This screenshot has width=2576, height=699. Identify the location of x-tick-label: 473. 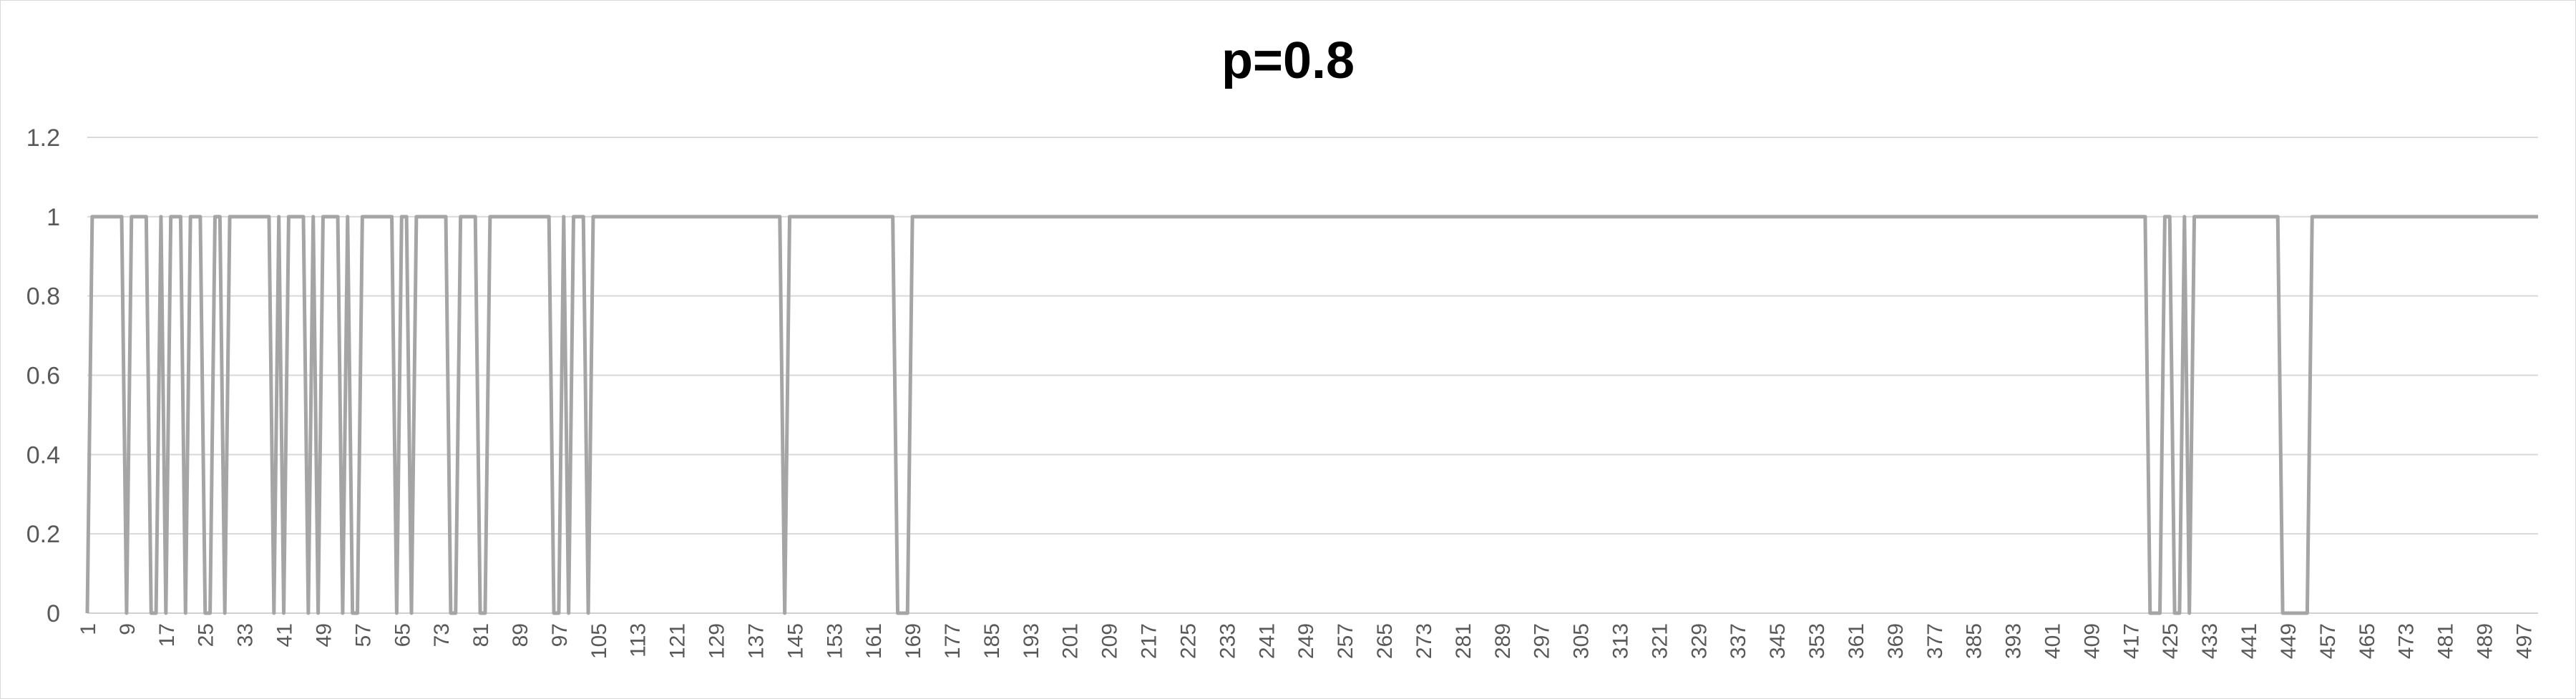
(2407, 641).